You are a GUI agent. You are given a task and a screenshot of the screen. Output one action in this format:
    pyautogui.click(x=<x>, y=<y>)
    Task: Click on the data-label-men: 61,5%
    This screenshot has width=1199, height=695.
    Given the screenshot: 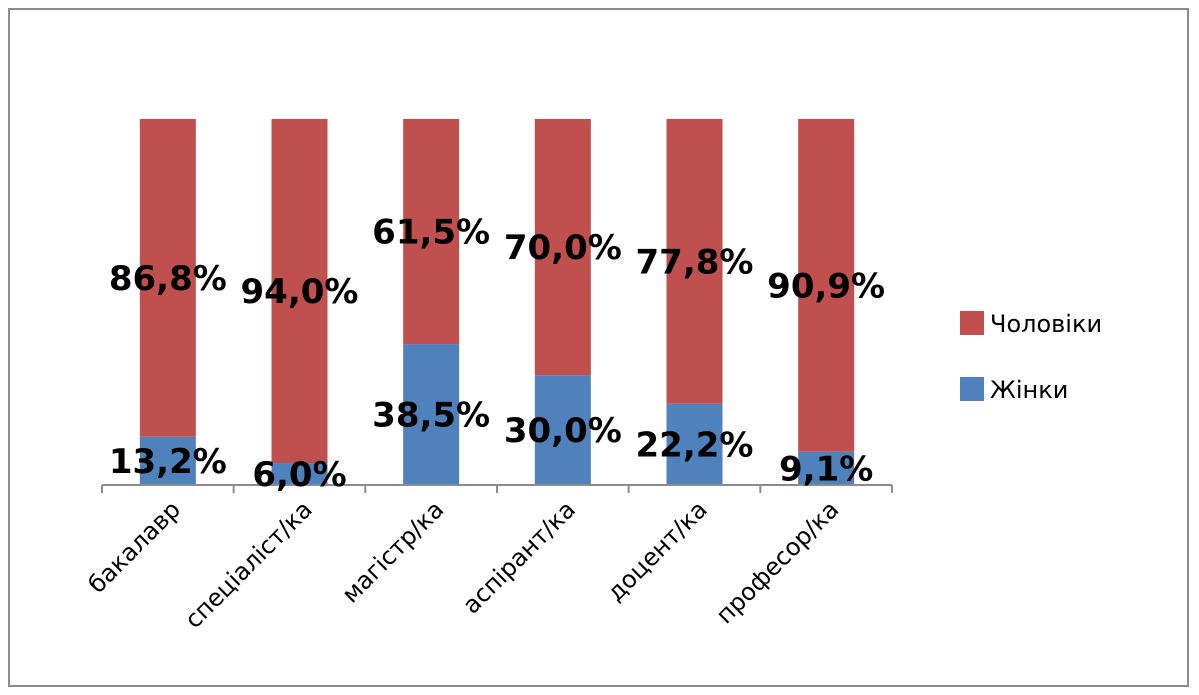 What is the action you would take?
    pyautogui.click(x=431, y=233)
    